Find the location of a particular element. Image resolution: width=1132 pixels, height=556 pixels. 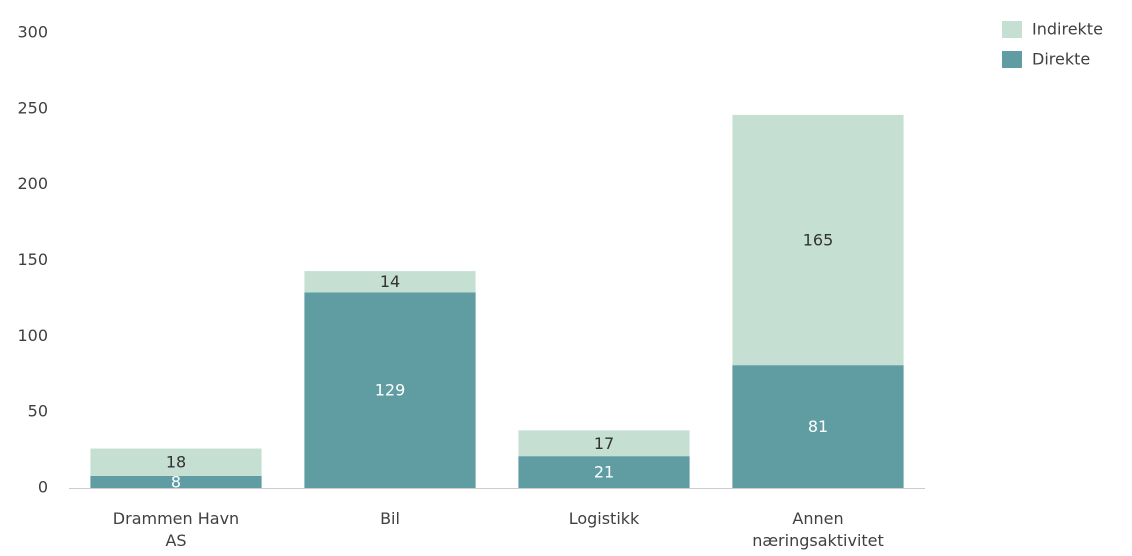

data-label: 165 is located at coordinates (818, 240).